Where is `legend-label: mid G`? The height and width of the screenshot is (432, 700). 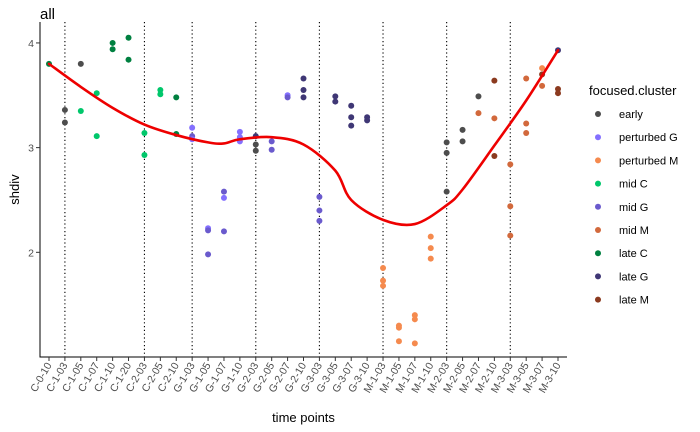
legend-label: mid G is located at coordinates (633, 208).